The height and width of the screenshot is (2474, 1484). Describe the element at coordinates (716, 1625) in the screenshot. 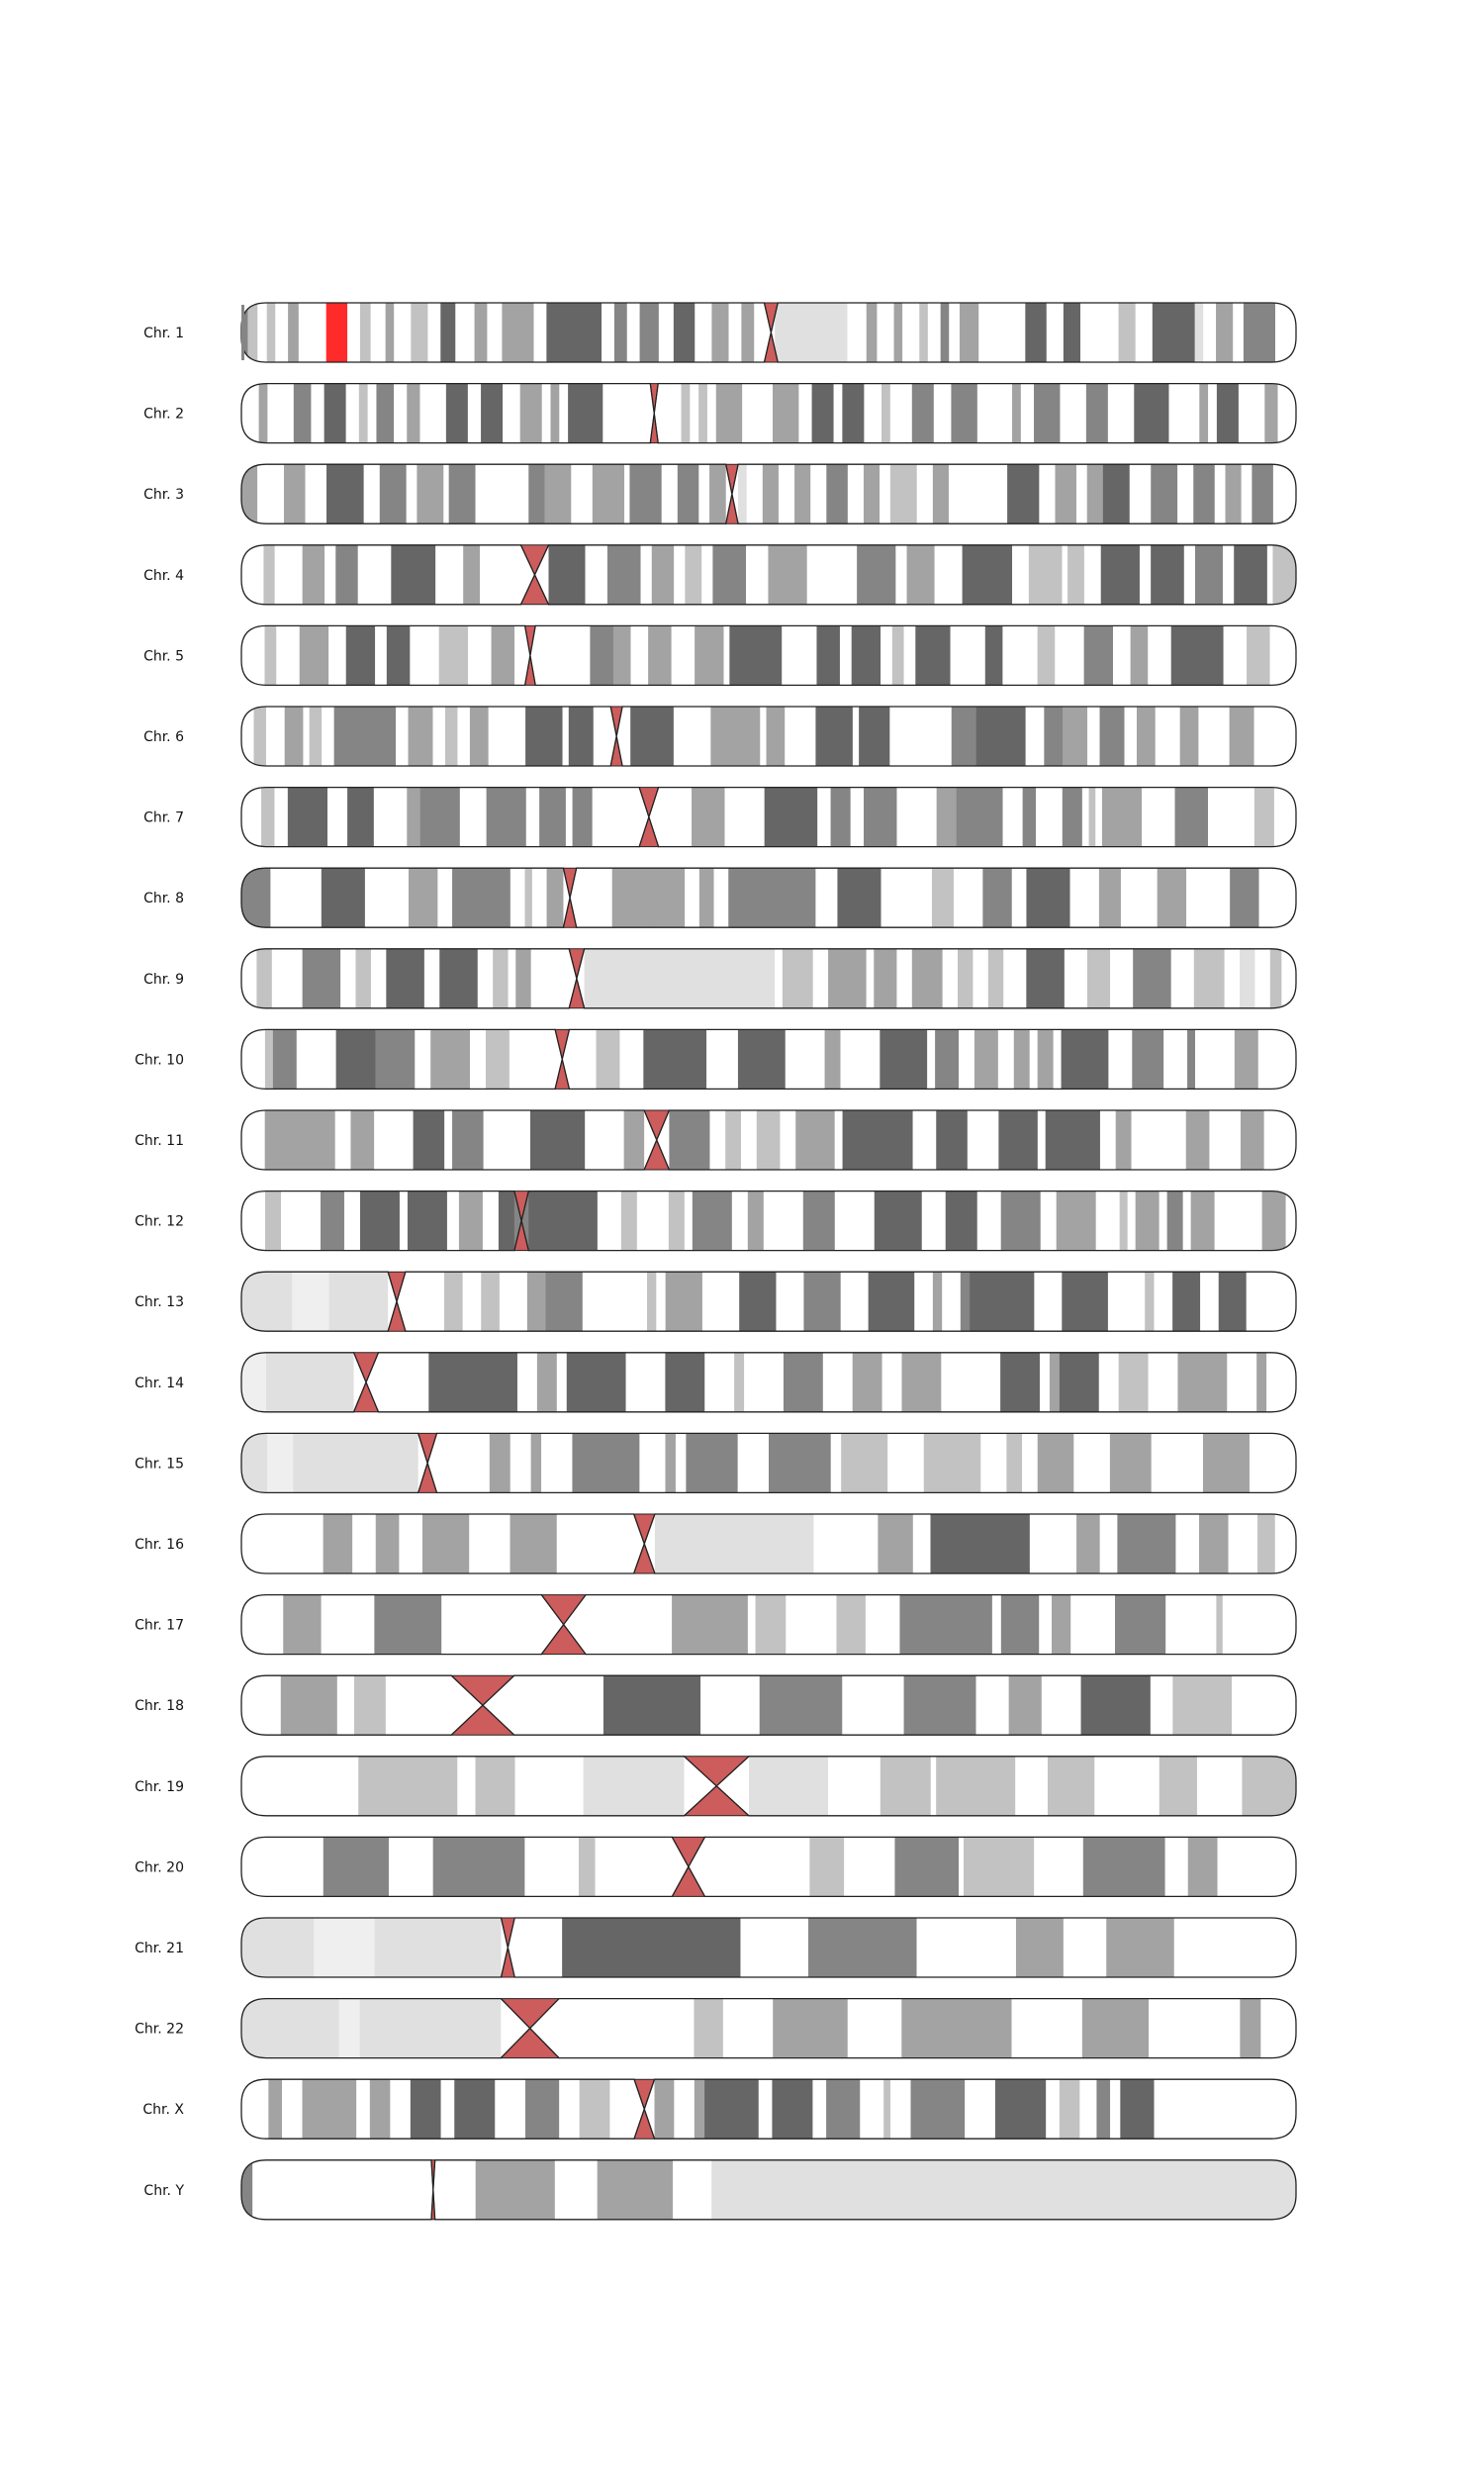

I see `chromosome: Chr. 17` at that location.